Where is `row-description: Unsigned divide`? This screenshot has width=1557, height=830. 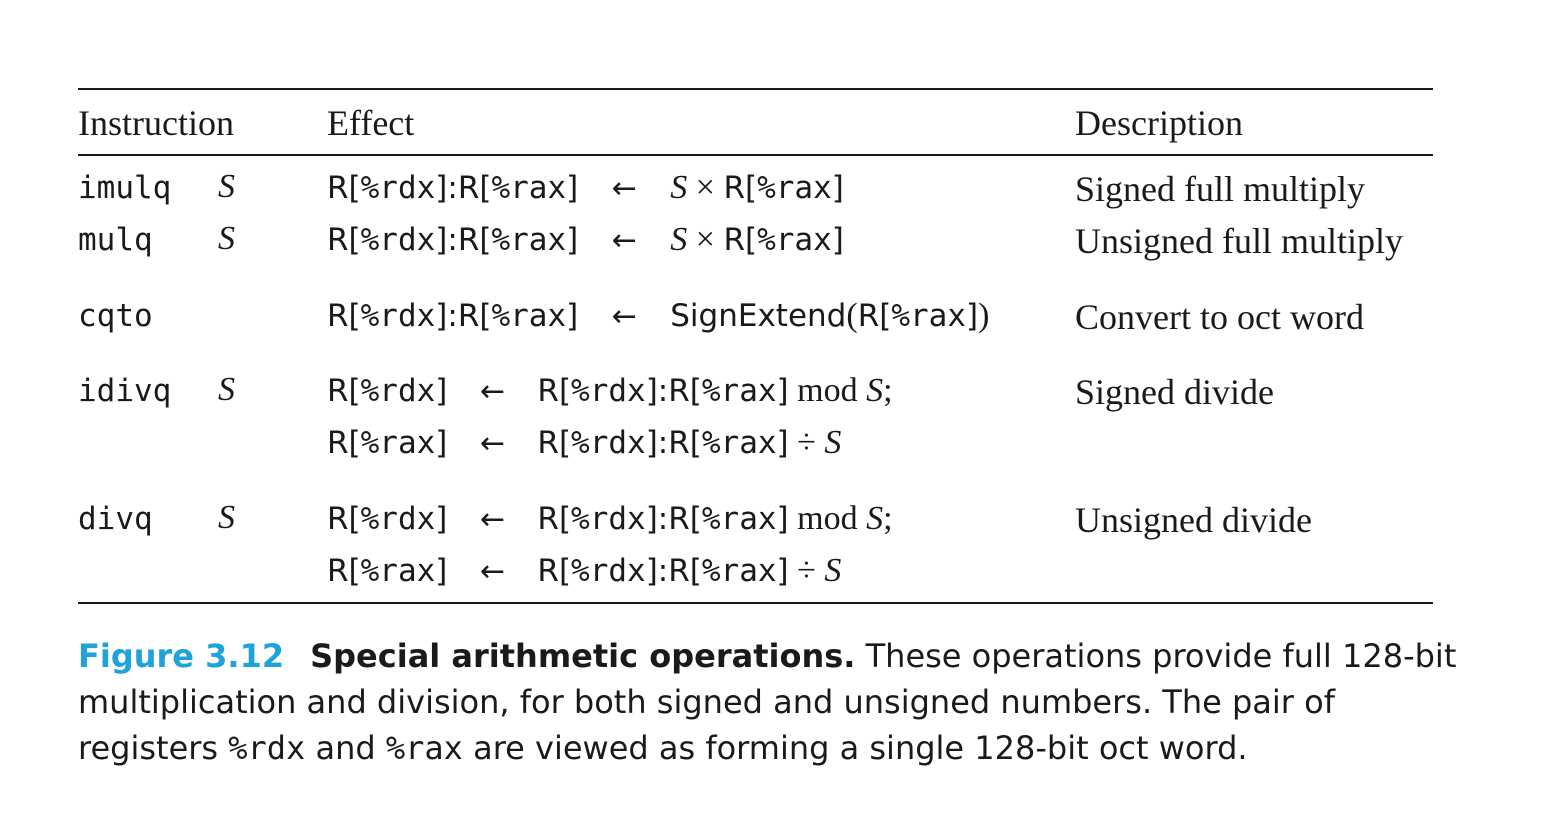 row-description: Unsigned divide is located at coordinates (1193, 520).